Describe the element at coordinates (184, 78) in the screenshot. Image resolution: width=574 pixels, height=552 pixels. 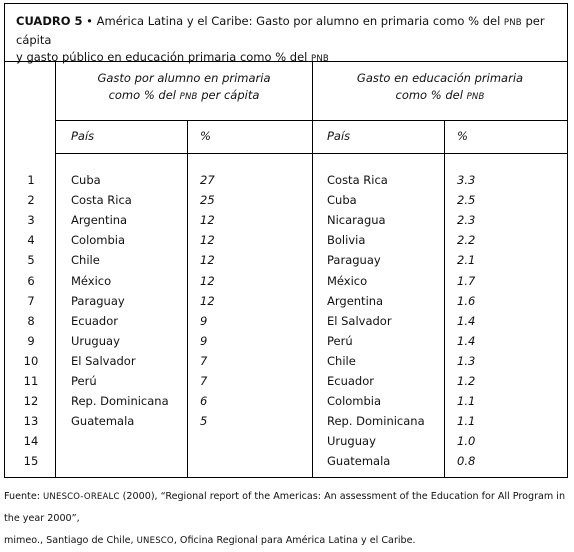
I see `left-heading-line1: Gasto por alumno en primaria` at that location.